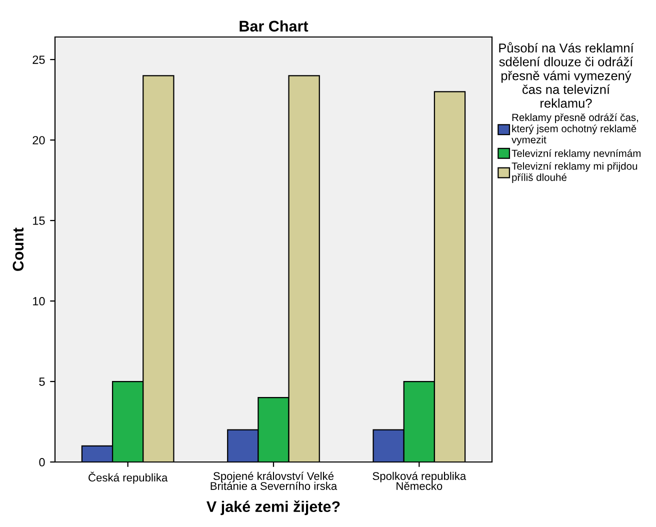 This screenshot has height=527, width=656. I want to click on legend-label: Reklamy přesně odráží čas, který jsem ochotný reklamě vymezit, so click(575, 129).